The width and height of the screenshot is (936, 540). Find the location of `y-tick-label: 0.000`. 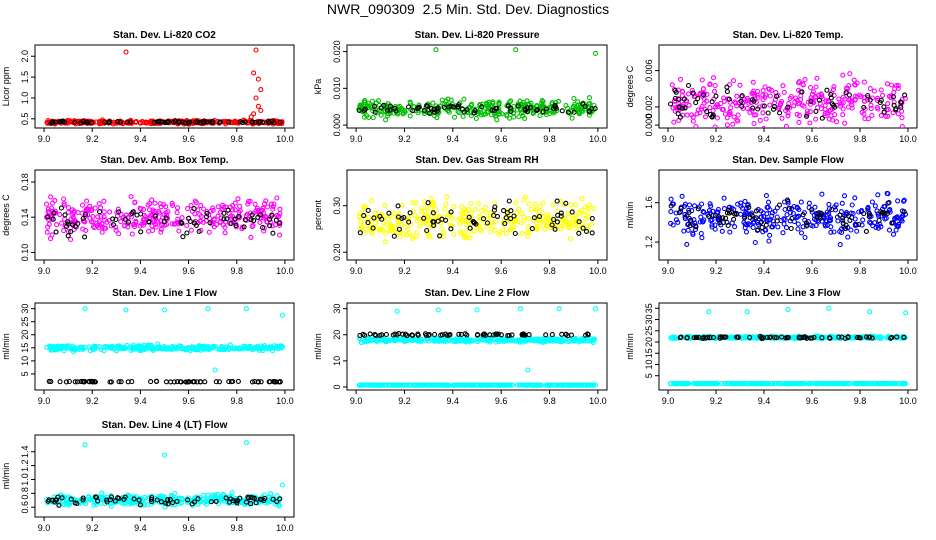

y-tick-label: 0.000 is located at coordinates (649, 125).